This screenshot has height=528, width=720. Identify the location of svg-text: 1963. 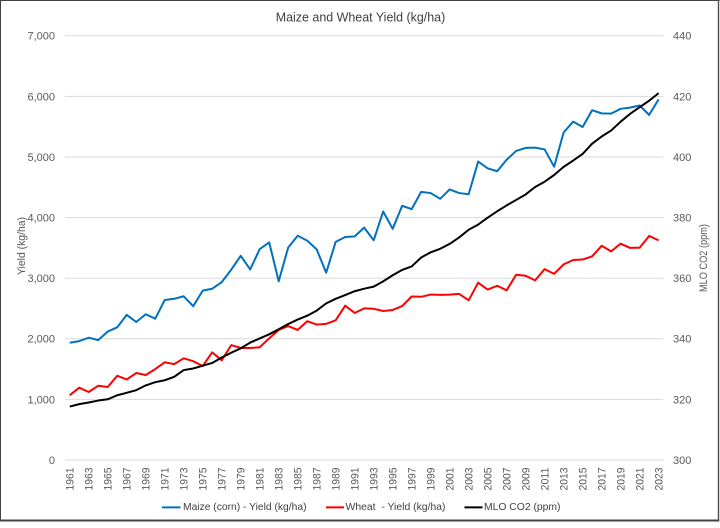
(90, 479).